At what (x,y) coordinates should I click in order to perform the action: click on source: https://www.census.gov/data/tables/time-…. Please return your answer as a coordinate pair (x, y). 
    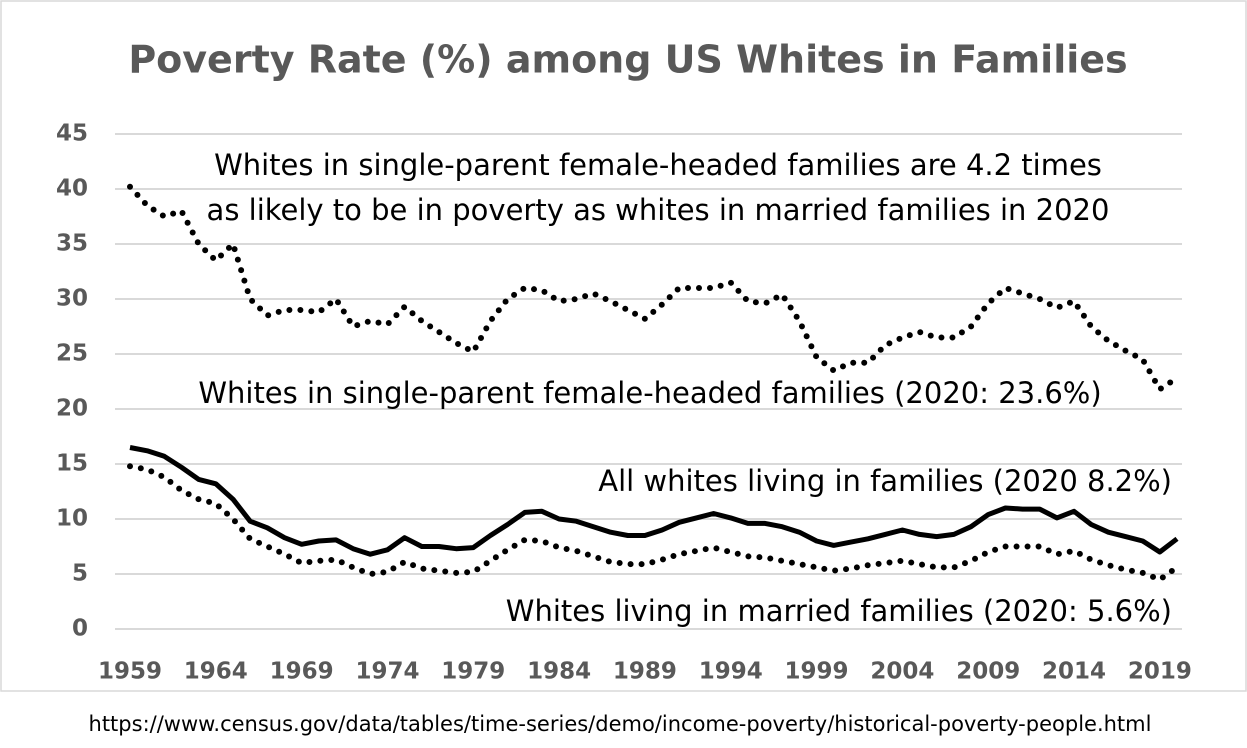
    Looking at the image, I should click on (620, 724).